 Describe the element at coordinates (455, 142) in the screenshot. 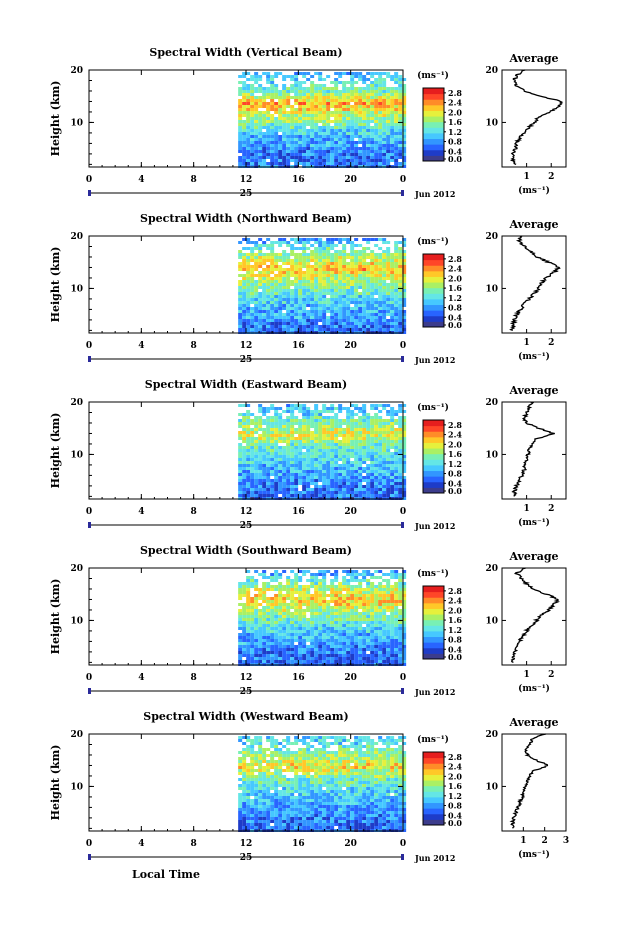

I see `colorbar-tick-label: 0.8` at that location.